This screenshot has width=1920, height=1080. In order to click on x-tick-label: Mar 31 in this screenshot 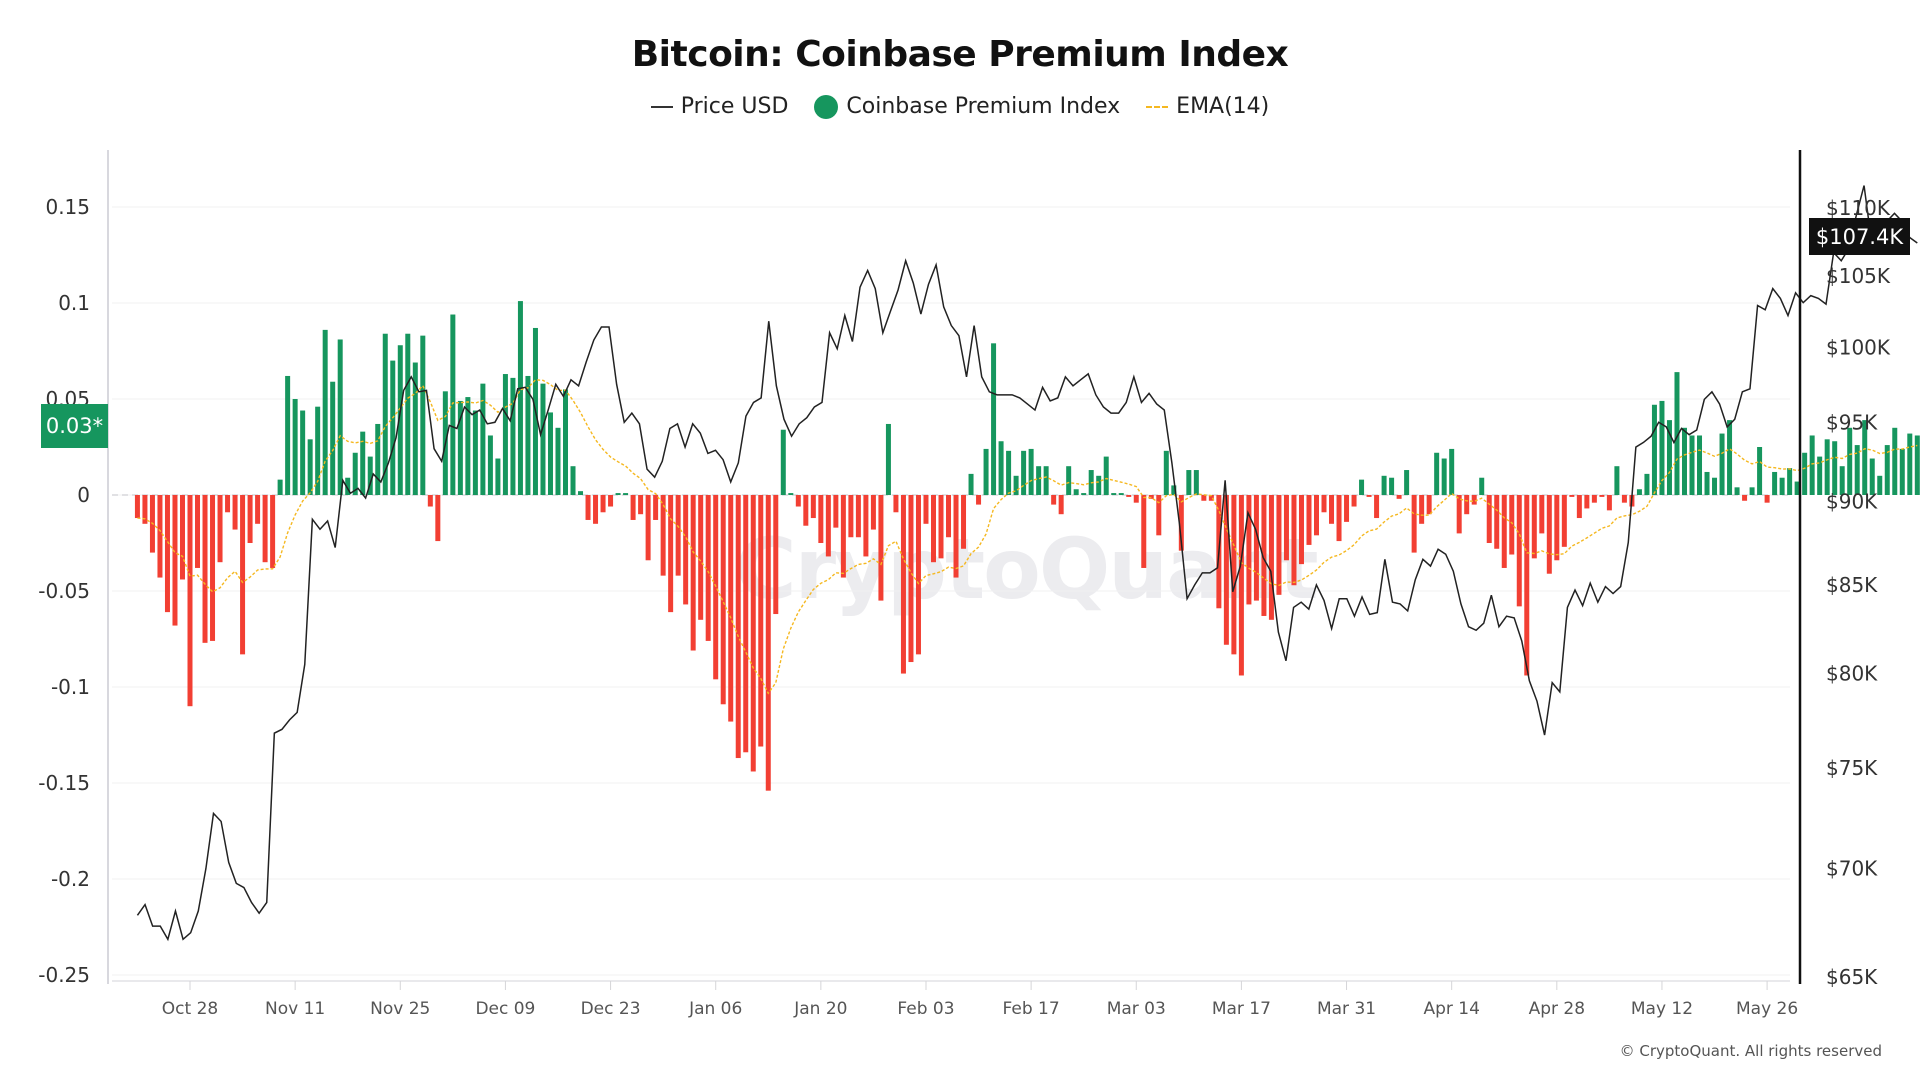, I will do `click(1346, 1009)`.